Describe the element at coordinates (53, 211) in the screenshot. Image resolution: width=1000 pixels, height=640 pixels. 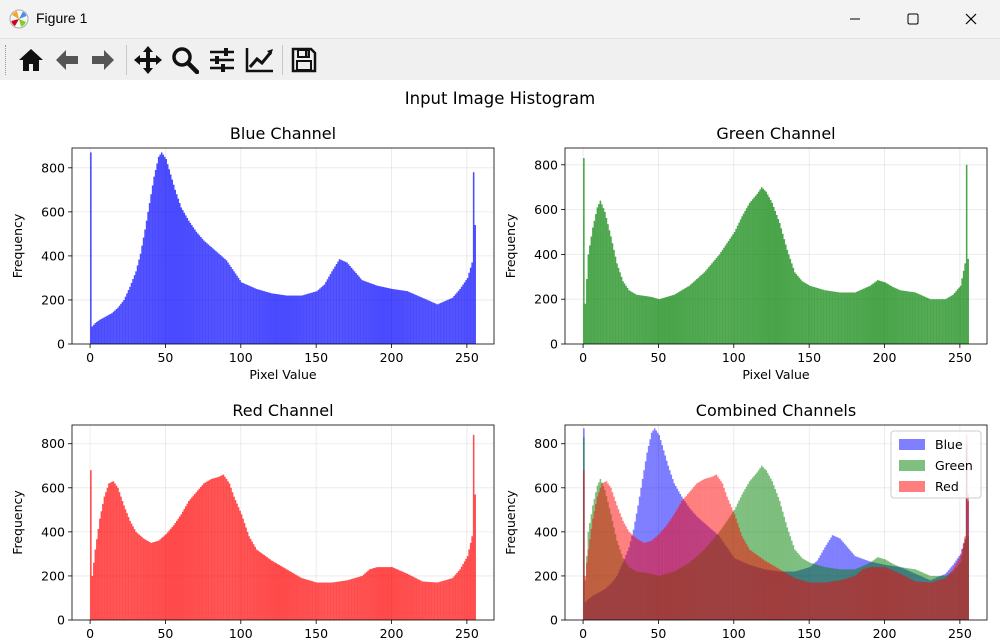
I see `y-tick-label: 600` at that location.